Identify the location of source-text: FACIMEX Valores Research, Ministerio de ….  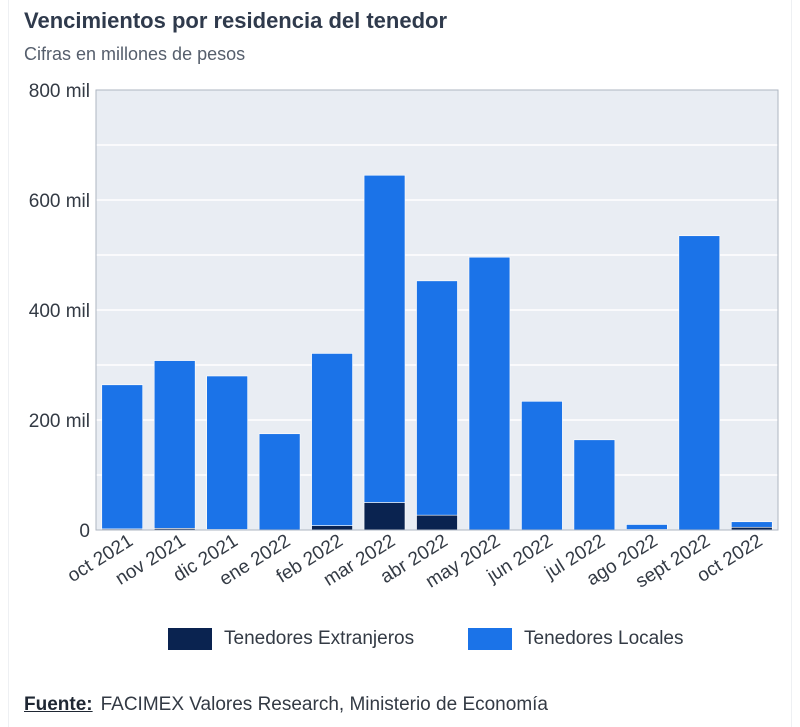
(324, 704).